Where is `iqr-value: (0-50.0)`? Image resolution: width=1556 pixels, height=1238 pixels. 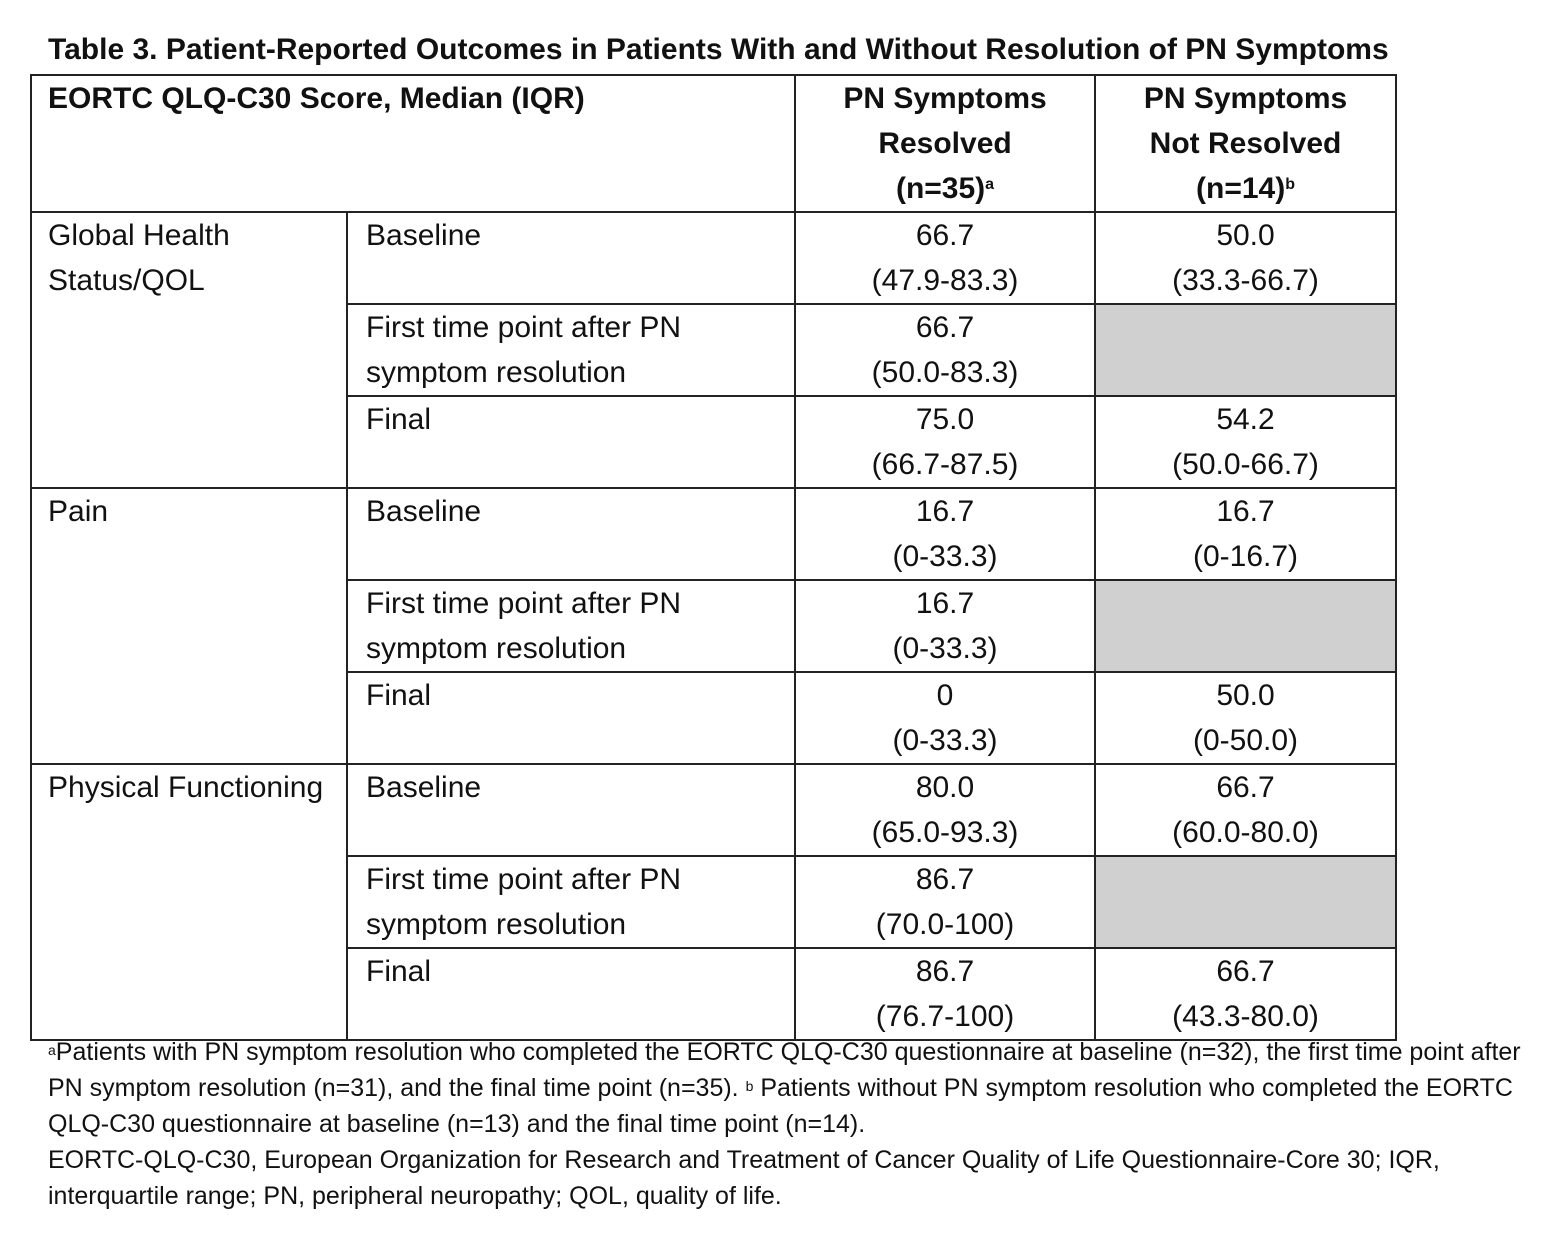
iqr-value: (0-50.0) is located at coordinates (1245, 740).